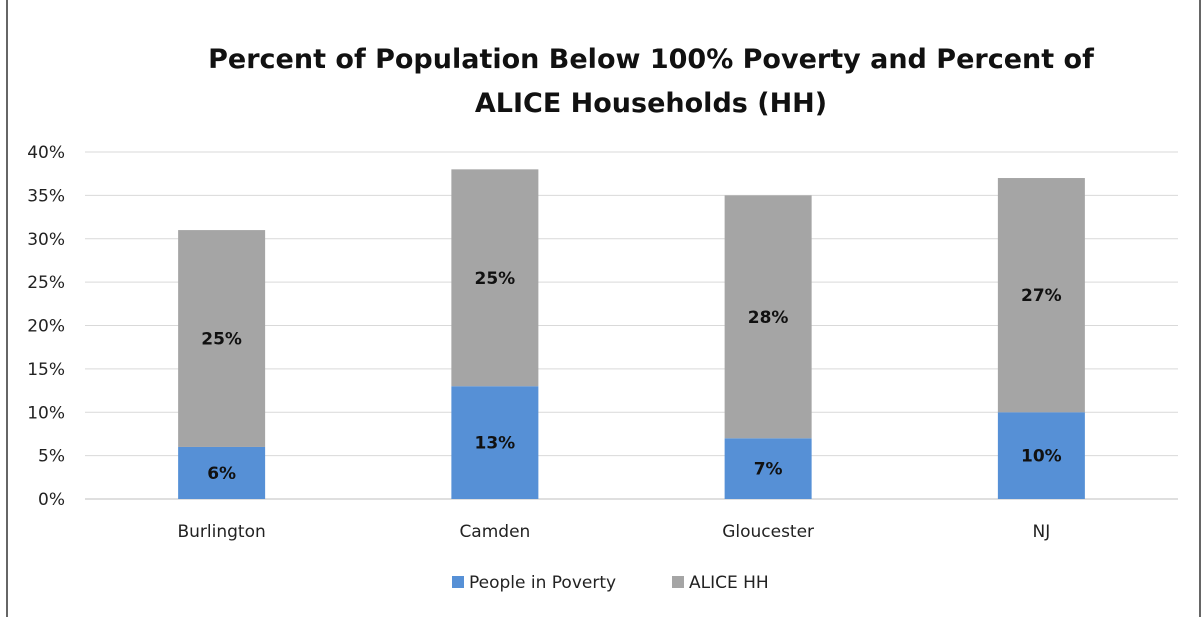 The height and width of the screenshot is (617, 1203). Describe the element at coordinates (768, 532) in the screenshot. I see `x-tick-label: Gloucester` at that location.